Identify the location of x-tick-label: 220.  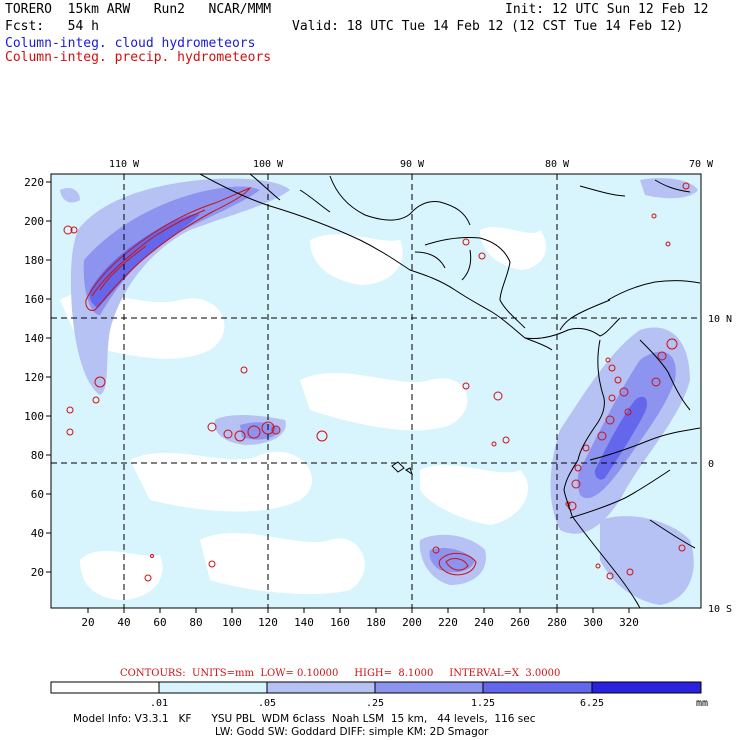
(448, 622).